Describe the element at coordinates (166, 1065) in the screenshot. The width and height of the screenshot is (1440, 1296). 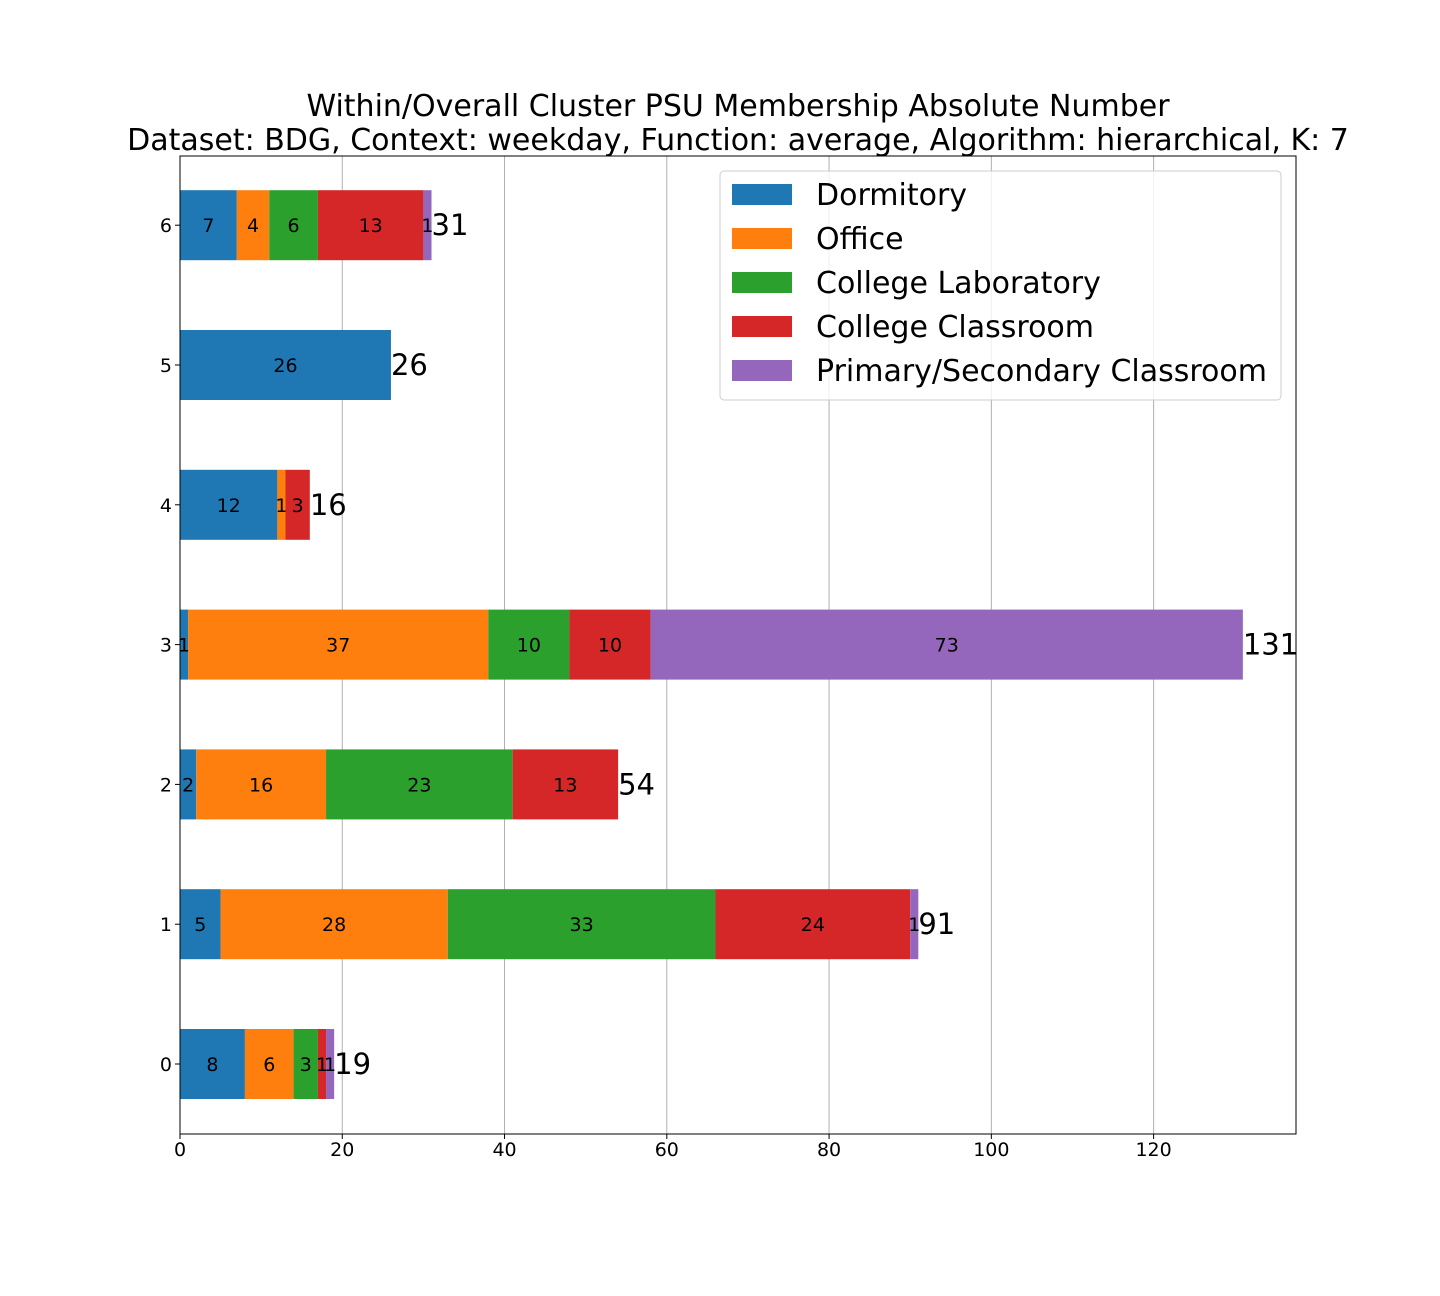
I see `y-tick-label: 0` at that location.